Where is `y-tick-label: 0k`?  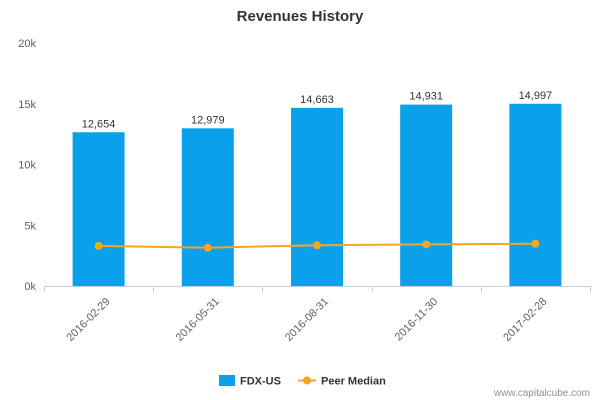 y-tick-label: 0k is located at coordinates (30, 287).